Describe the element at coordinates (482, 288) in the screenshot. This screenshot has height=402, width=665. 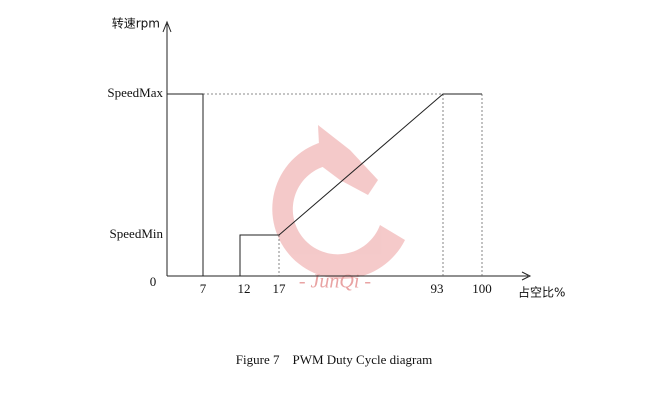
I see `x-tick-label: 100` at that location.